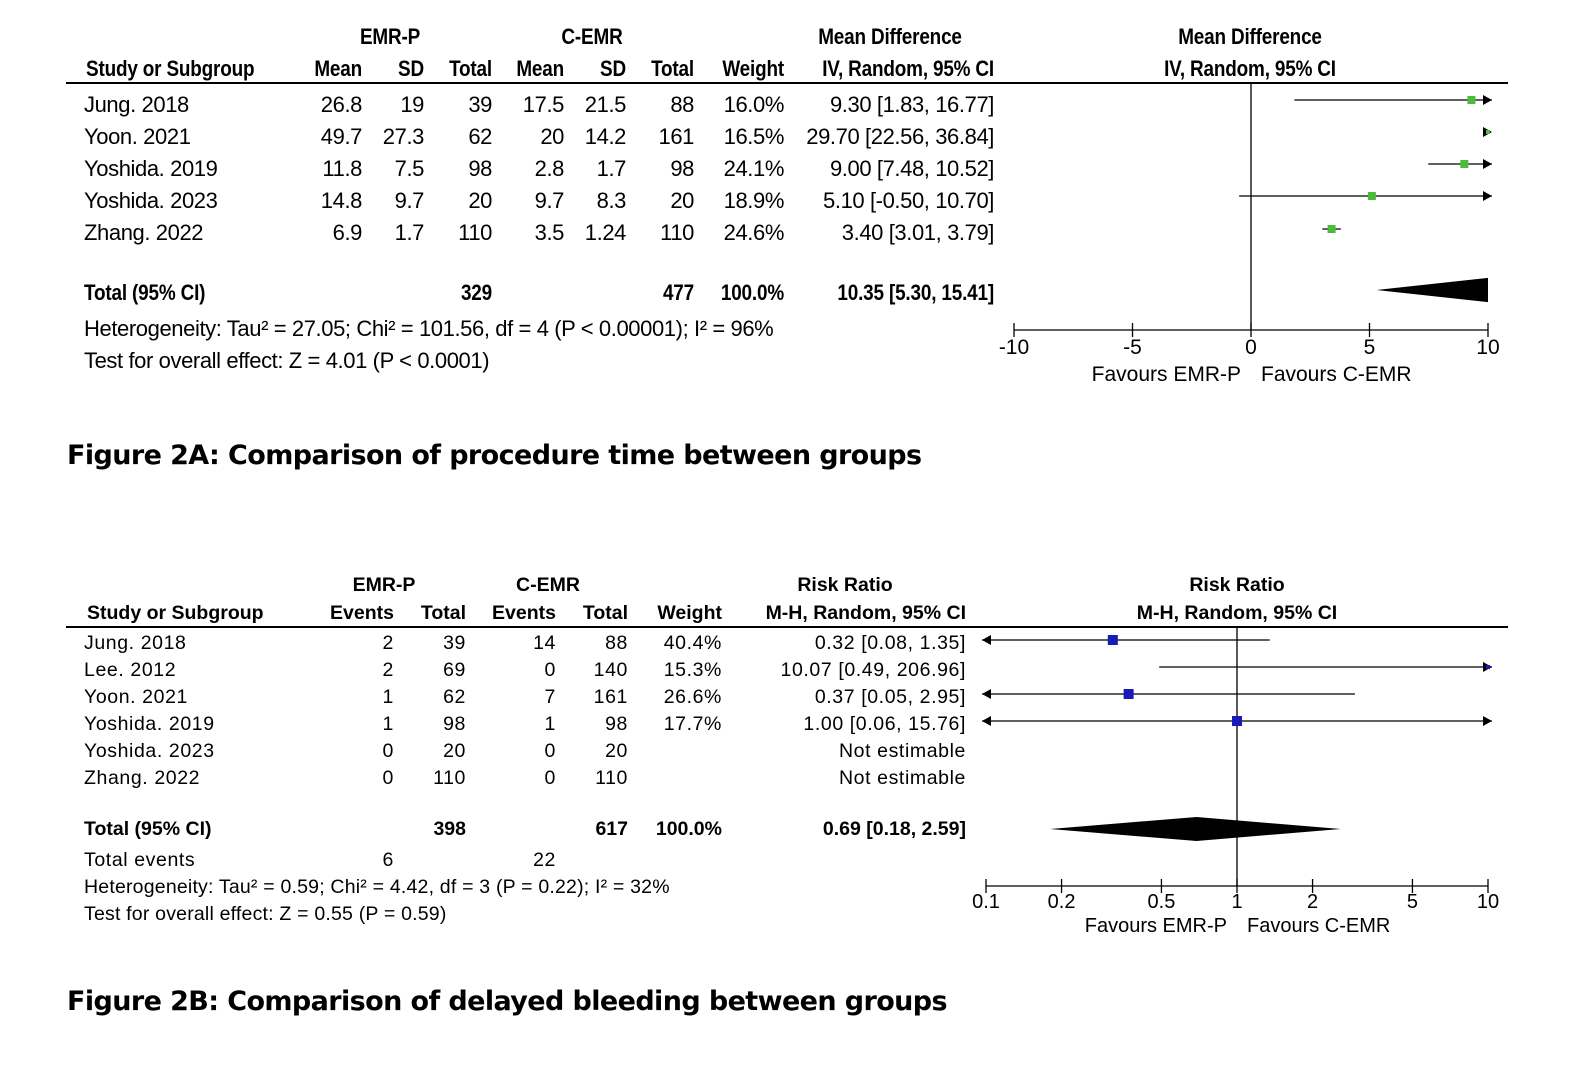 Image resolution: width=1582 pixels, height=1086 pixels. Describe the element at coordinates (752, 292) in the screenshot. I see `total-weight: 100.0%` at that location.